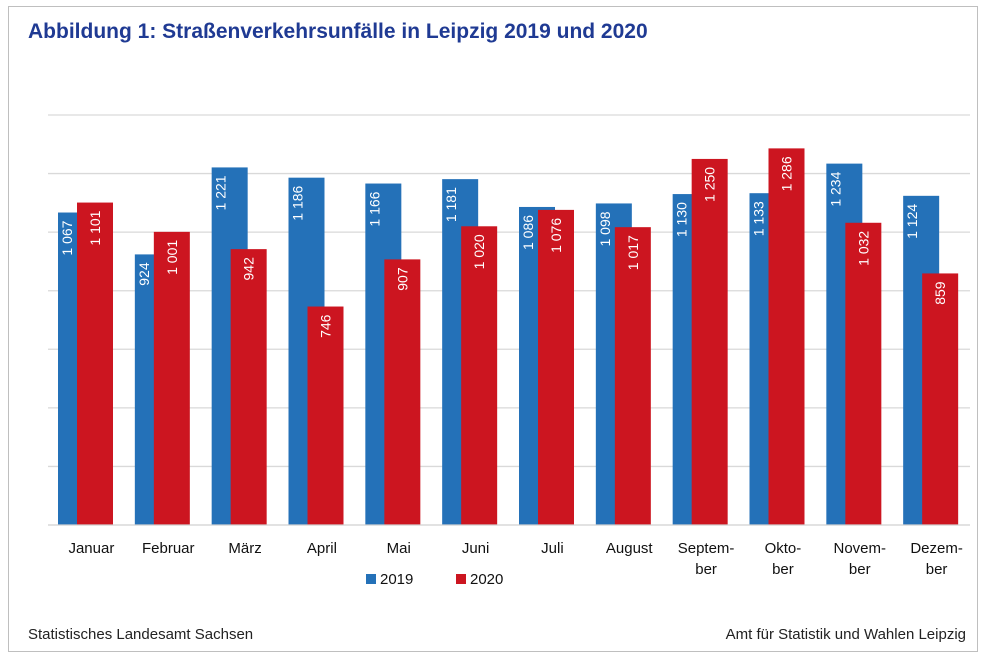 Image resolution: width=1000 pixels, height=667 pixels. Describe the element at coordinates (759, 218) in the screenshot. I see `data-label: 1 133` at that location.